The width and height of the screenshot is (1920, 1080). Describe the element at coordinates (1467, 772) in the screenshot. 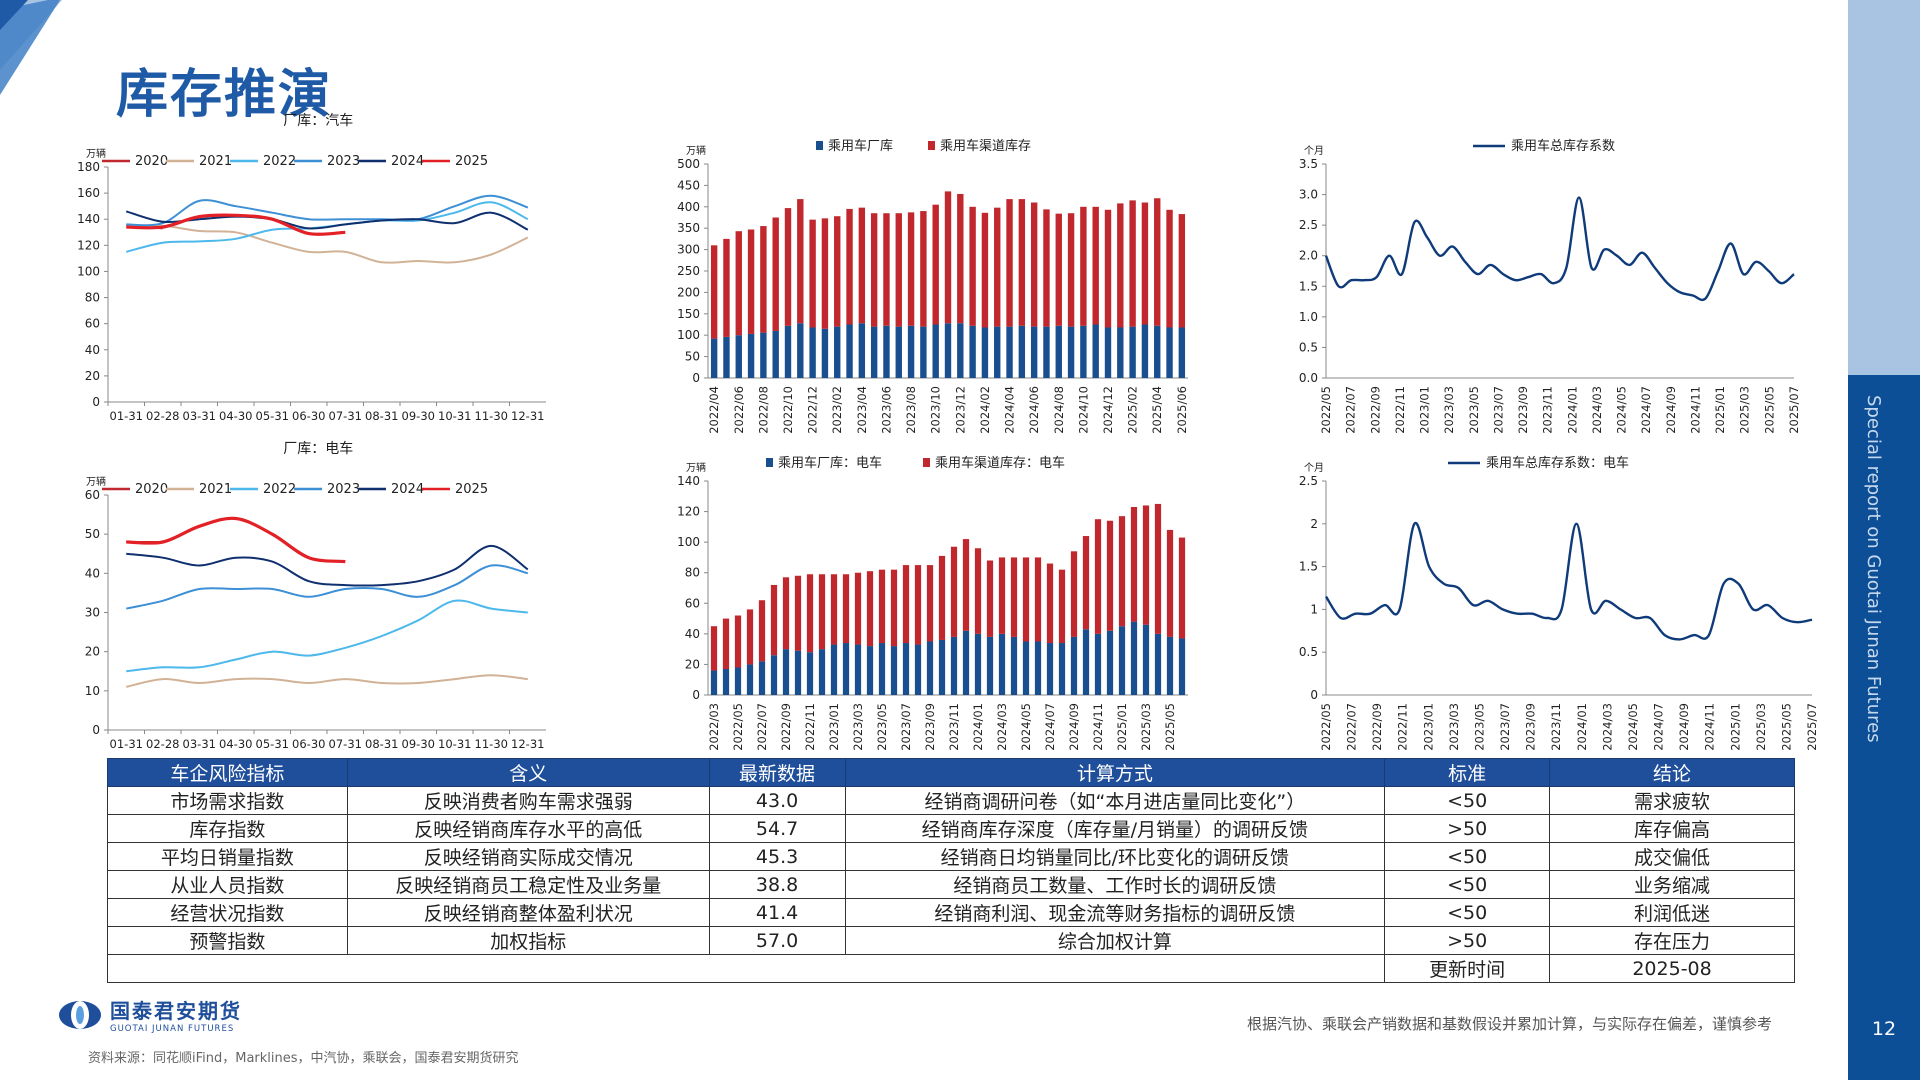

I see `column-header: 标准` at that location.